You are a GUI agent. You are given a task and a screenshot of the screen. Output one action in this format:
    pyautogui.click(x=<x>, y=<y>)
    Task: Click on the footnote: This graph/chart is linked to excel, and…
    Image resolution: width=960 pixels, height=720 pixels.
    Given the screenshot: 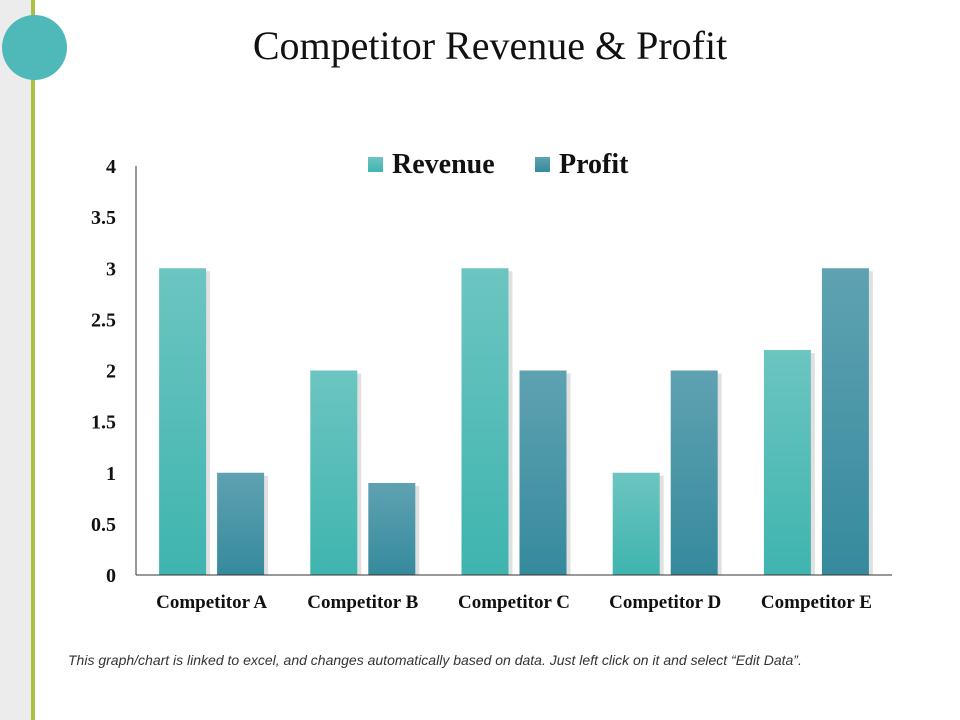 What is the action you would take?
    pyautogui.click(x=435, y=660)
    